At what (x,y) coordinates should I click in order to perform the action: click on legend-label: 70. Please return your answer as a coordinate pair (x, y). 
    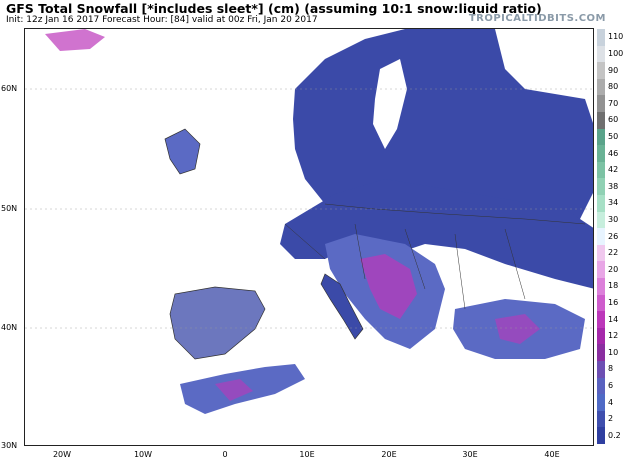
    Looking at the image, I should click on (613, 103).